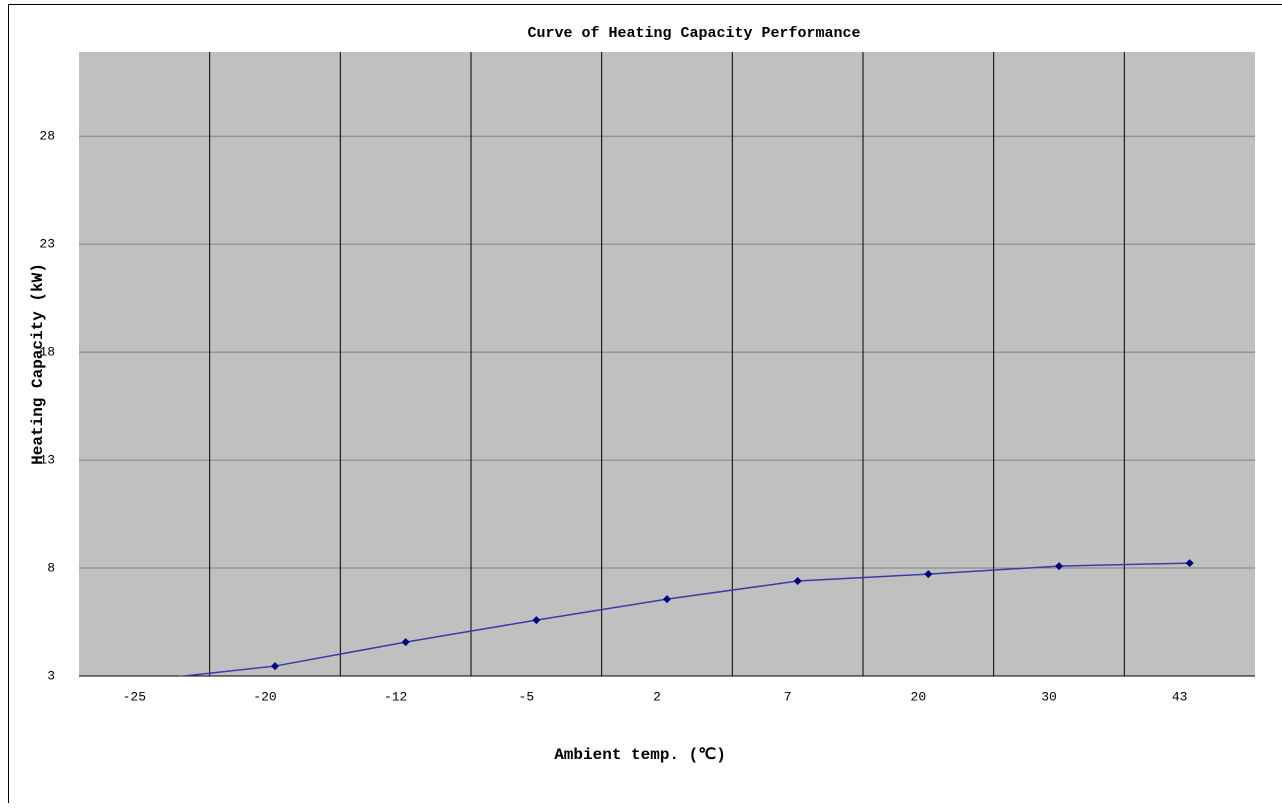 The image size is (1282, 808). I want to click on x-tick-label: 43, so click(1180, 696).